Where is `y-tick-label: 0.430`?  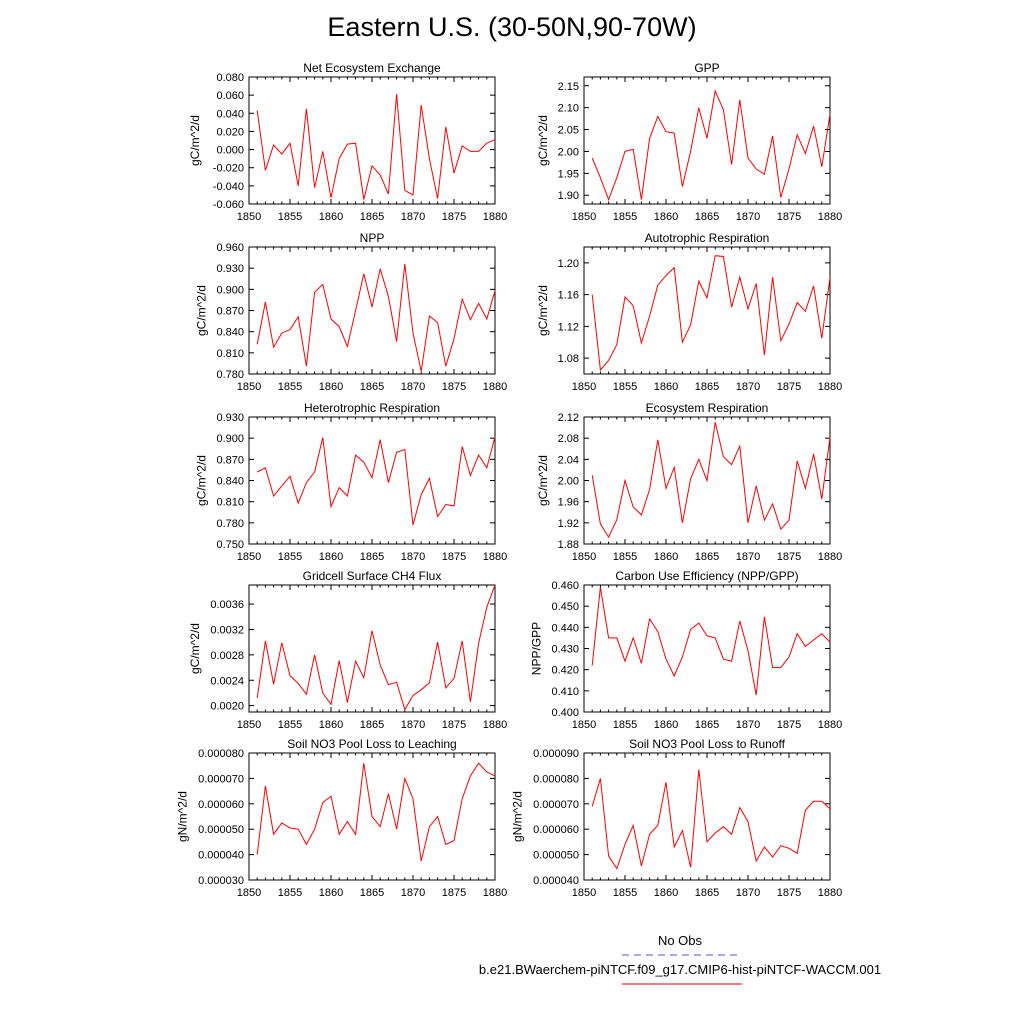
y-tick-label: 0.430 is located at coordinates (565, 650).